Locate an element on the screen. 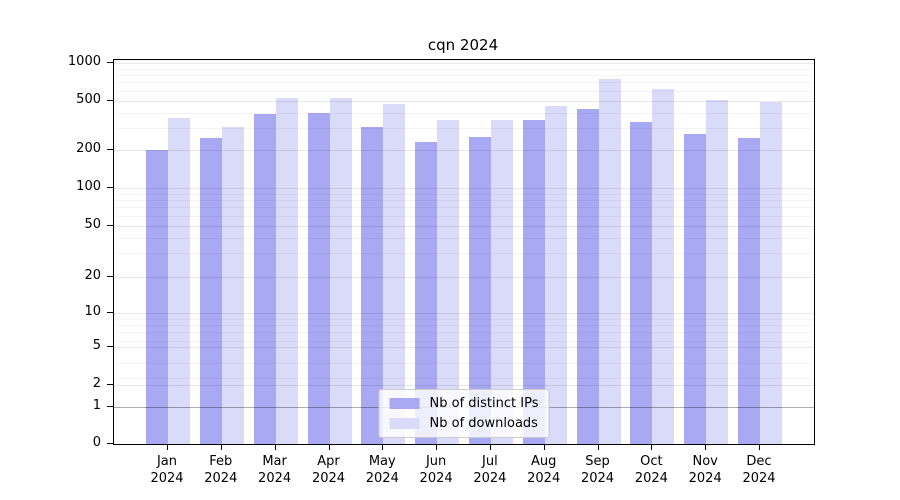  bar-downloads-dec is located at coordinates (771, 272).